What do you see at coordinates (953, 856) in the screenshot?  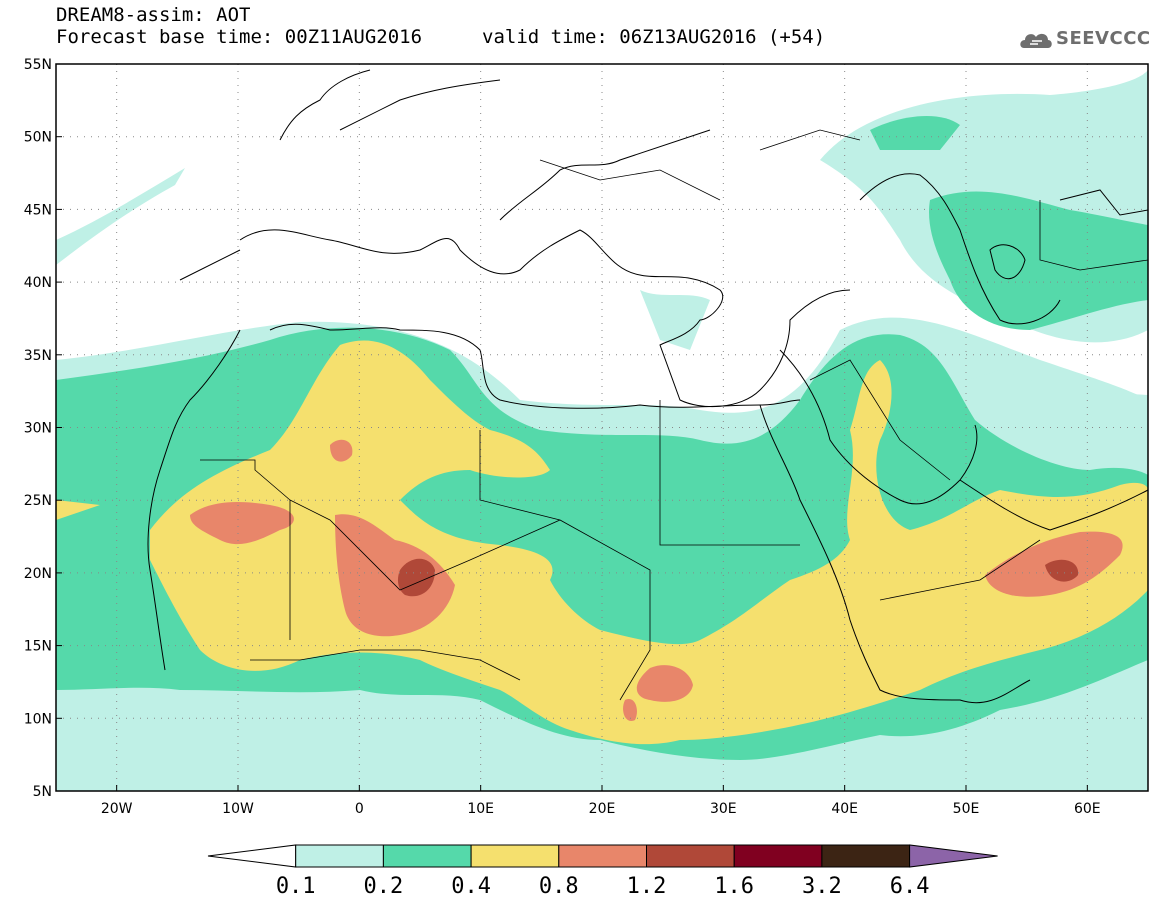 I see `colorbar-over-triangle` at bounding box center [953, 856].